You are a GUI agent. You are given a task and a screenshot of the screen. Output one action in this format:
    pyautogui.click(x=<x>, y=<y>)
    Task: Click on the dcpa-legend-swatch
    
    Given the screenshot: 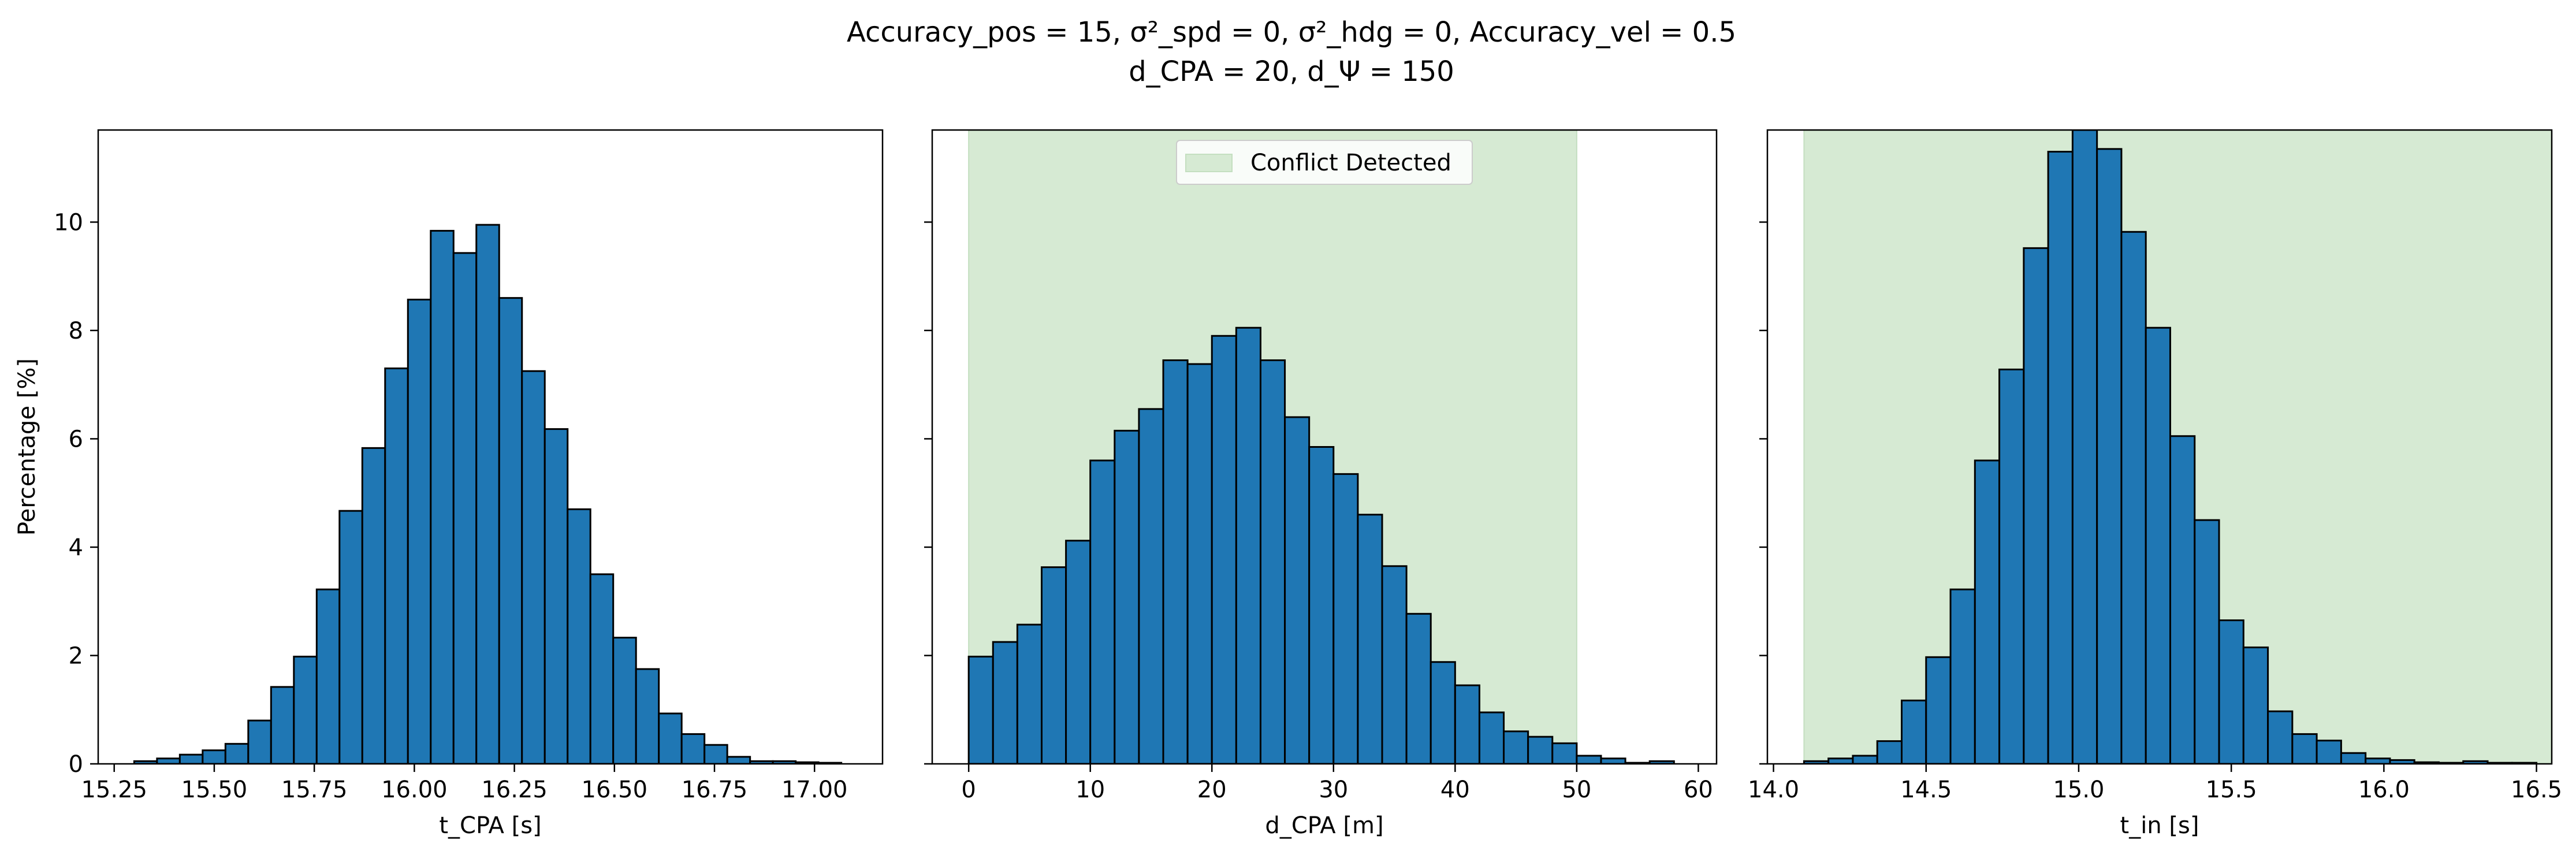 What is the action you would take?
    pyautogui.click(x=1209, y=163)
    